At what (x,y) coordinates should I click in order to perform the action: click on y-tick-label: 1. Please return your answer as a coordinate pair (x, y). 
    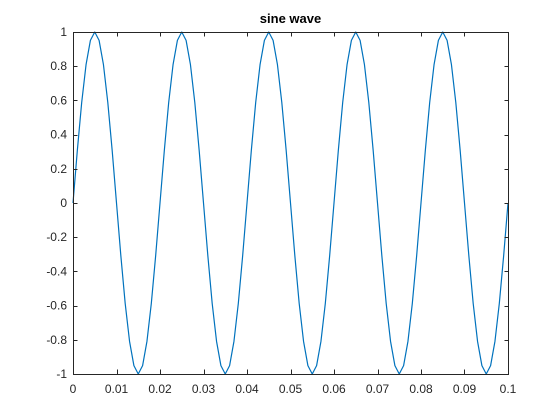
    Looking at the image, I should click on (63, 32).